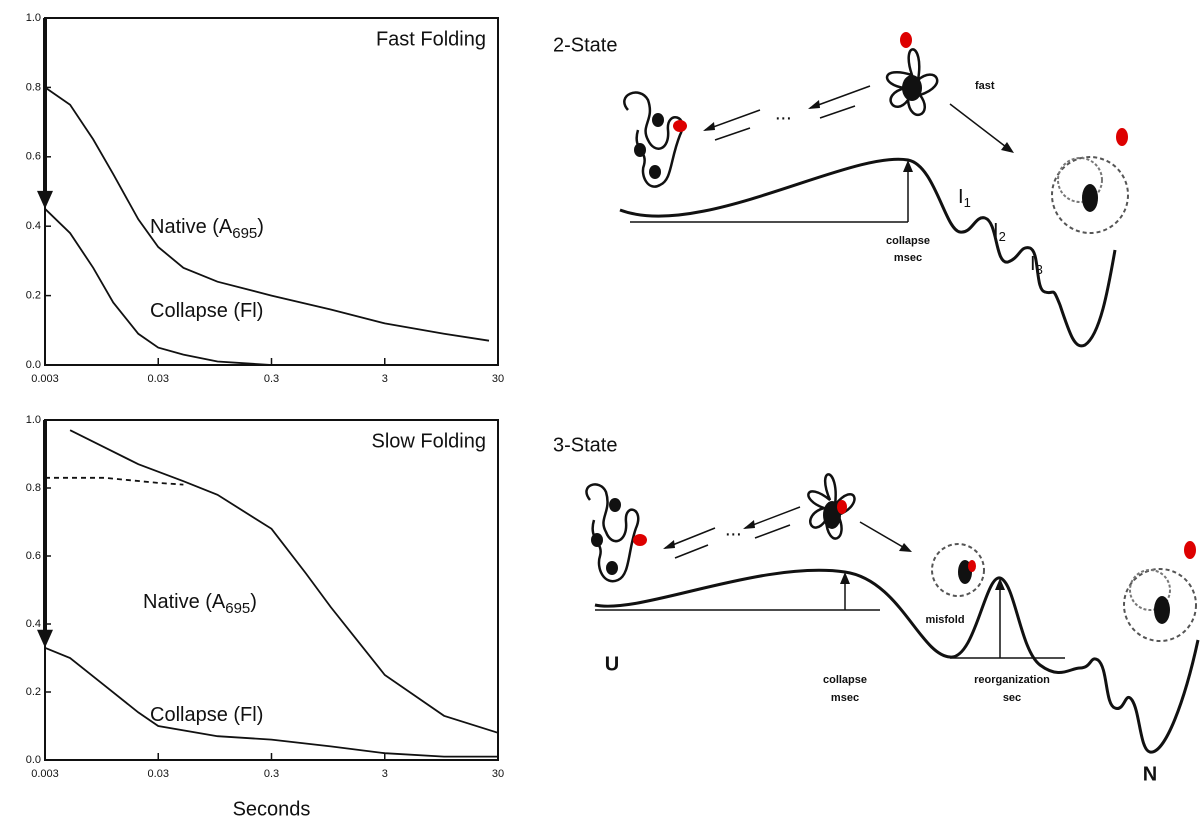 The height and width of the screenshot is (828, 1201). What do you see at coordinates (1012, 698) in the screenshot?
I see `label: sec` at bounding box center [1012, 698].